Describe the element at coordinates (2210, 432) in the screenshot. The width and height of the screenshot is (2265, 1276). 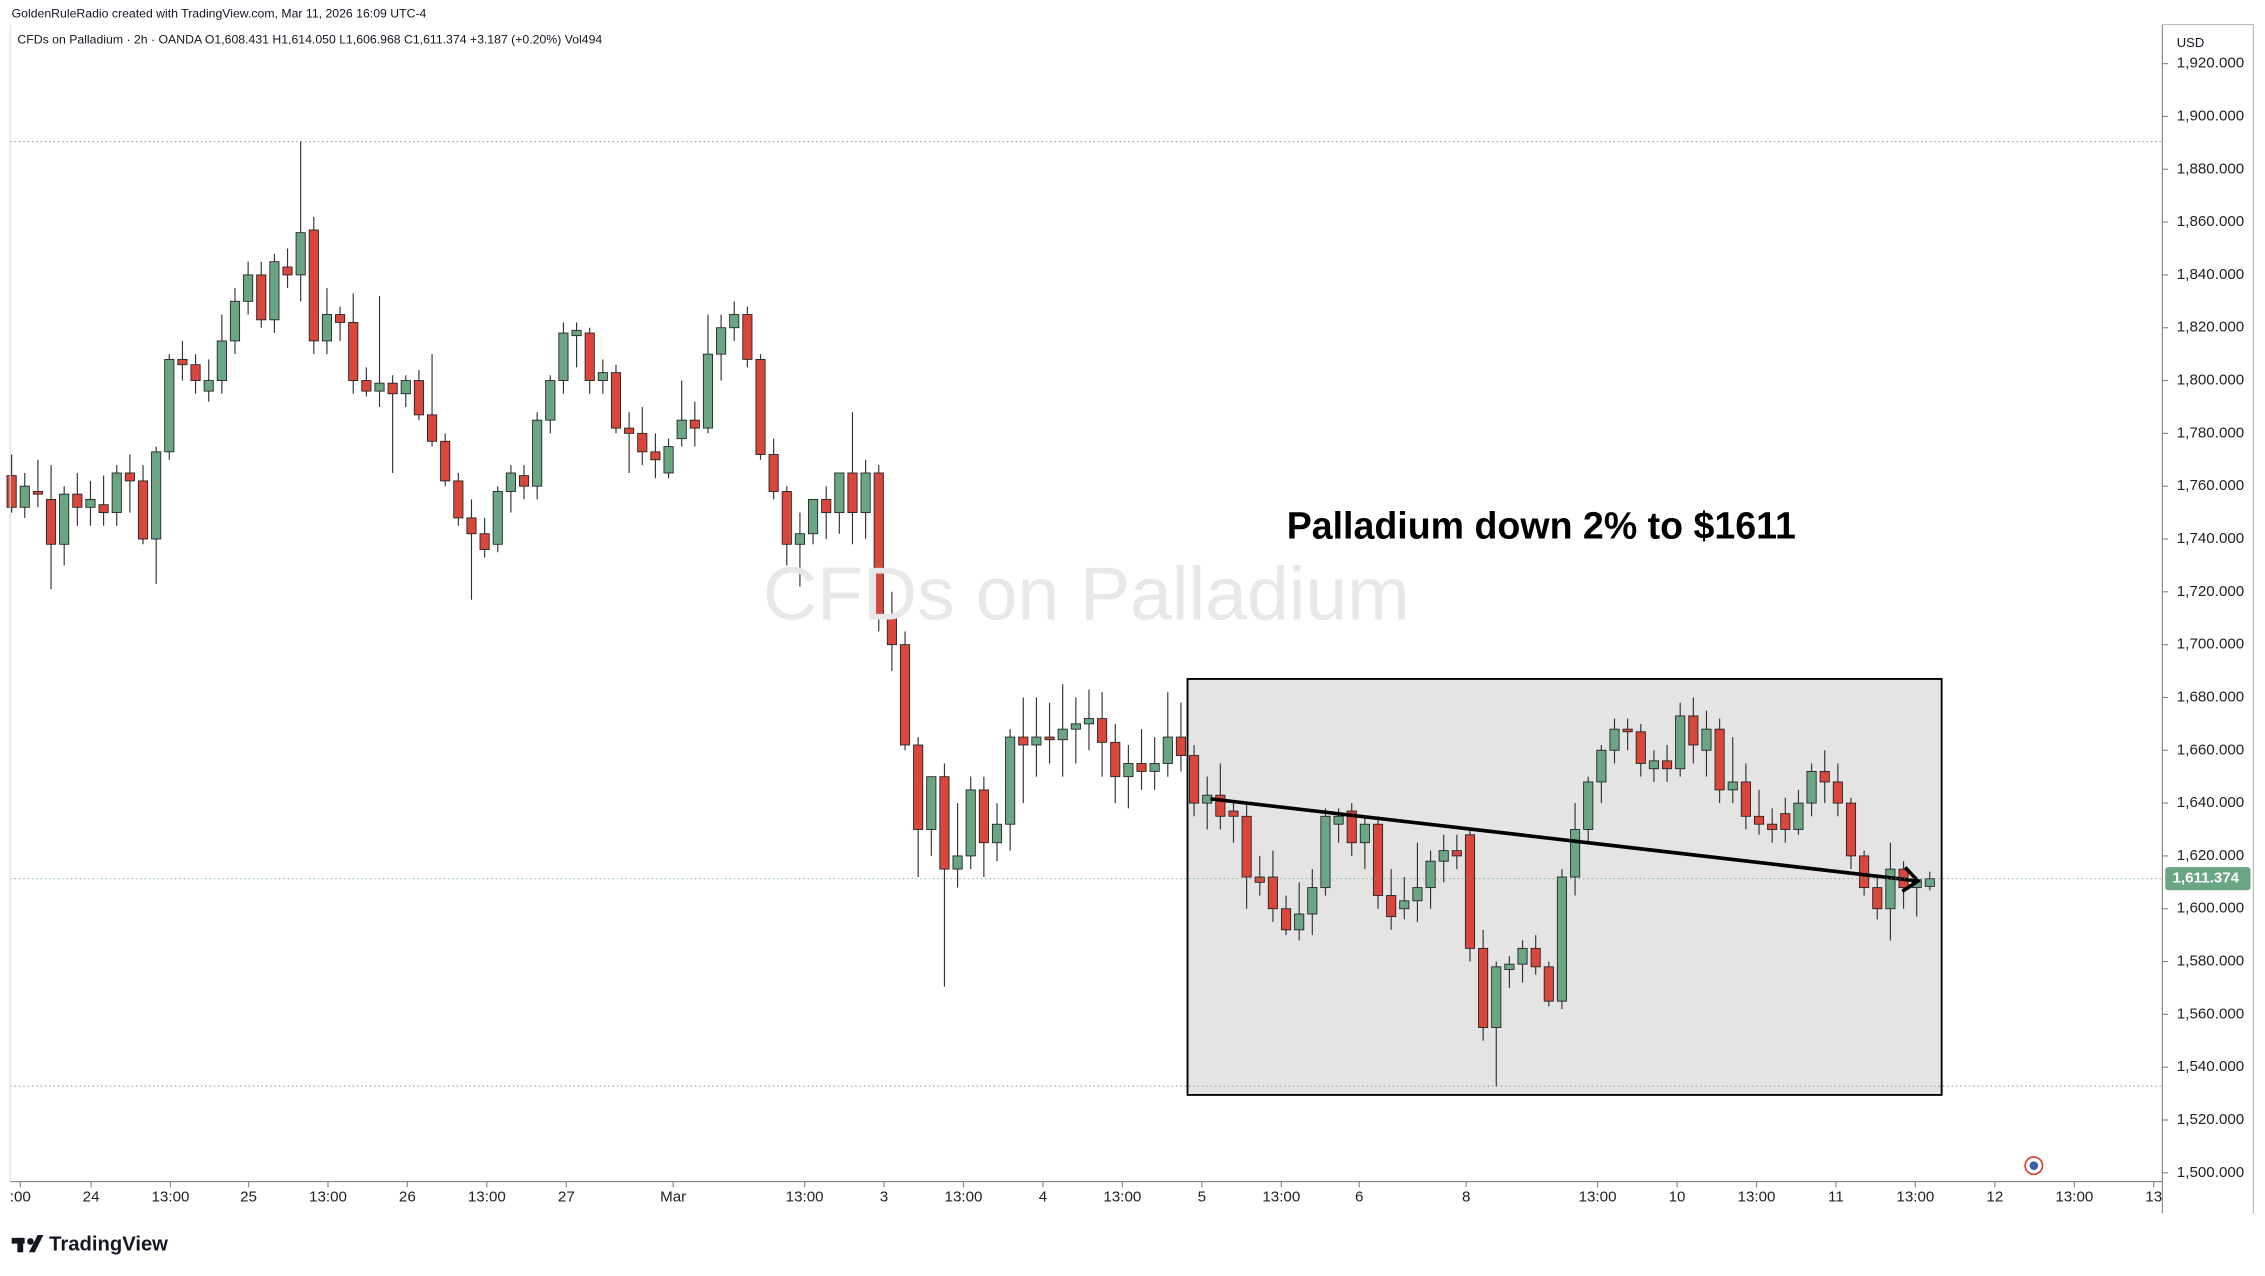
I see `y-tick-label: 1,780.000` at that location.